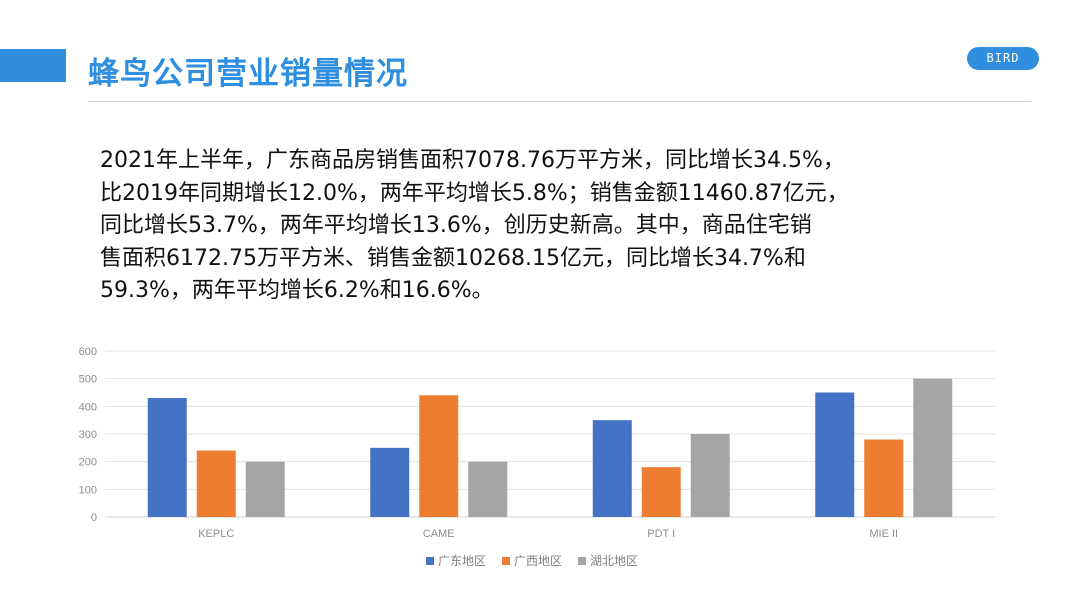  Describe the element at coordinates (456, 225) in the screenshot. I see `body-line: 同比增长53.7%，两年平均增长13.6%，创历史新高。其中，商品住宅销` at that location.